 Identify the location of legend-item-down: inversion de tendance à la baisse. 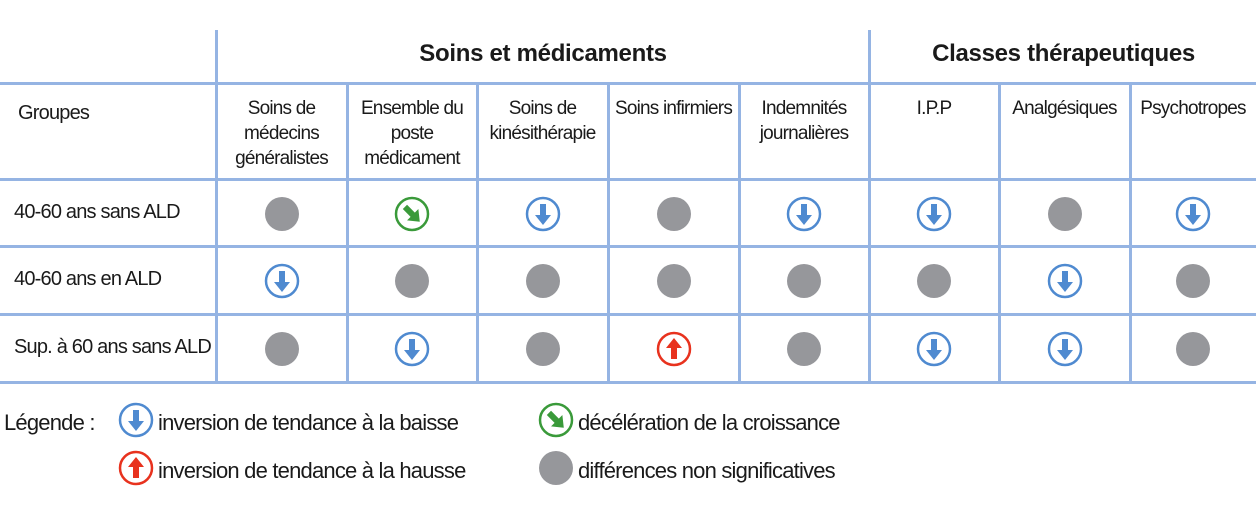
(288, 423).